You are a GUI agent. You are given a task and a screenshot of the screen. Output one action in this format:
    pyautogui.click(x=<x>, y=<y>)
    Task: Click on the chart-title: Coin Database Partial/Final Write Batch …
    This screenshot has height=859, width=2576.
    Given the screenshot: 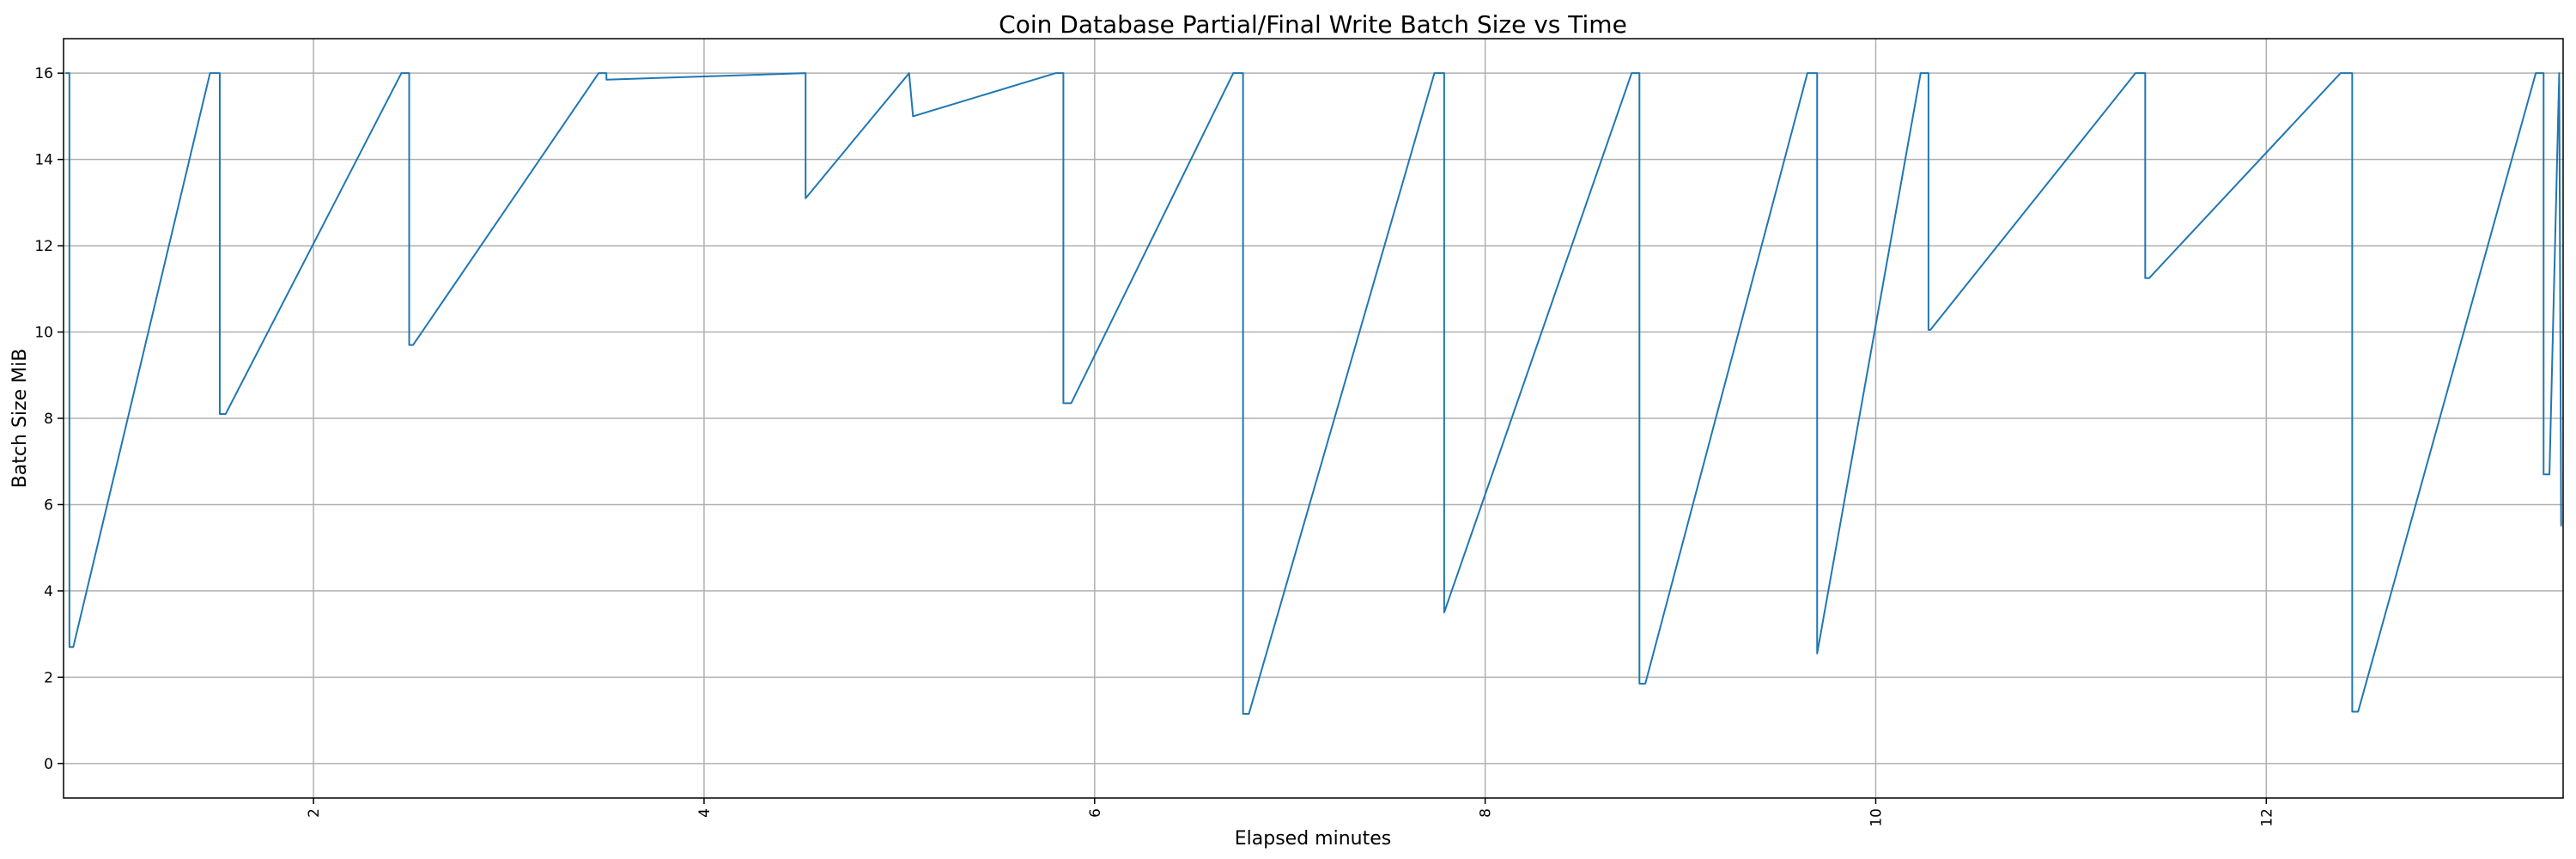 What is the action you would take?
    pyautogui.click(x=1313, y=24)
    